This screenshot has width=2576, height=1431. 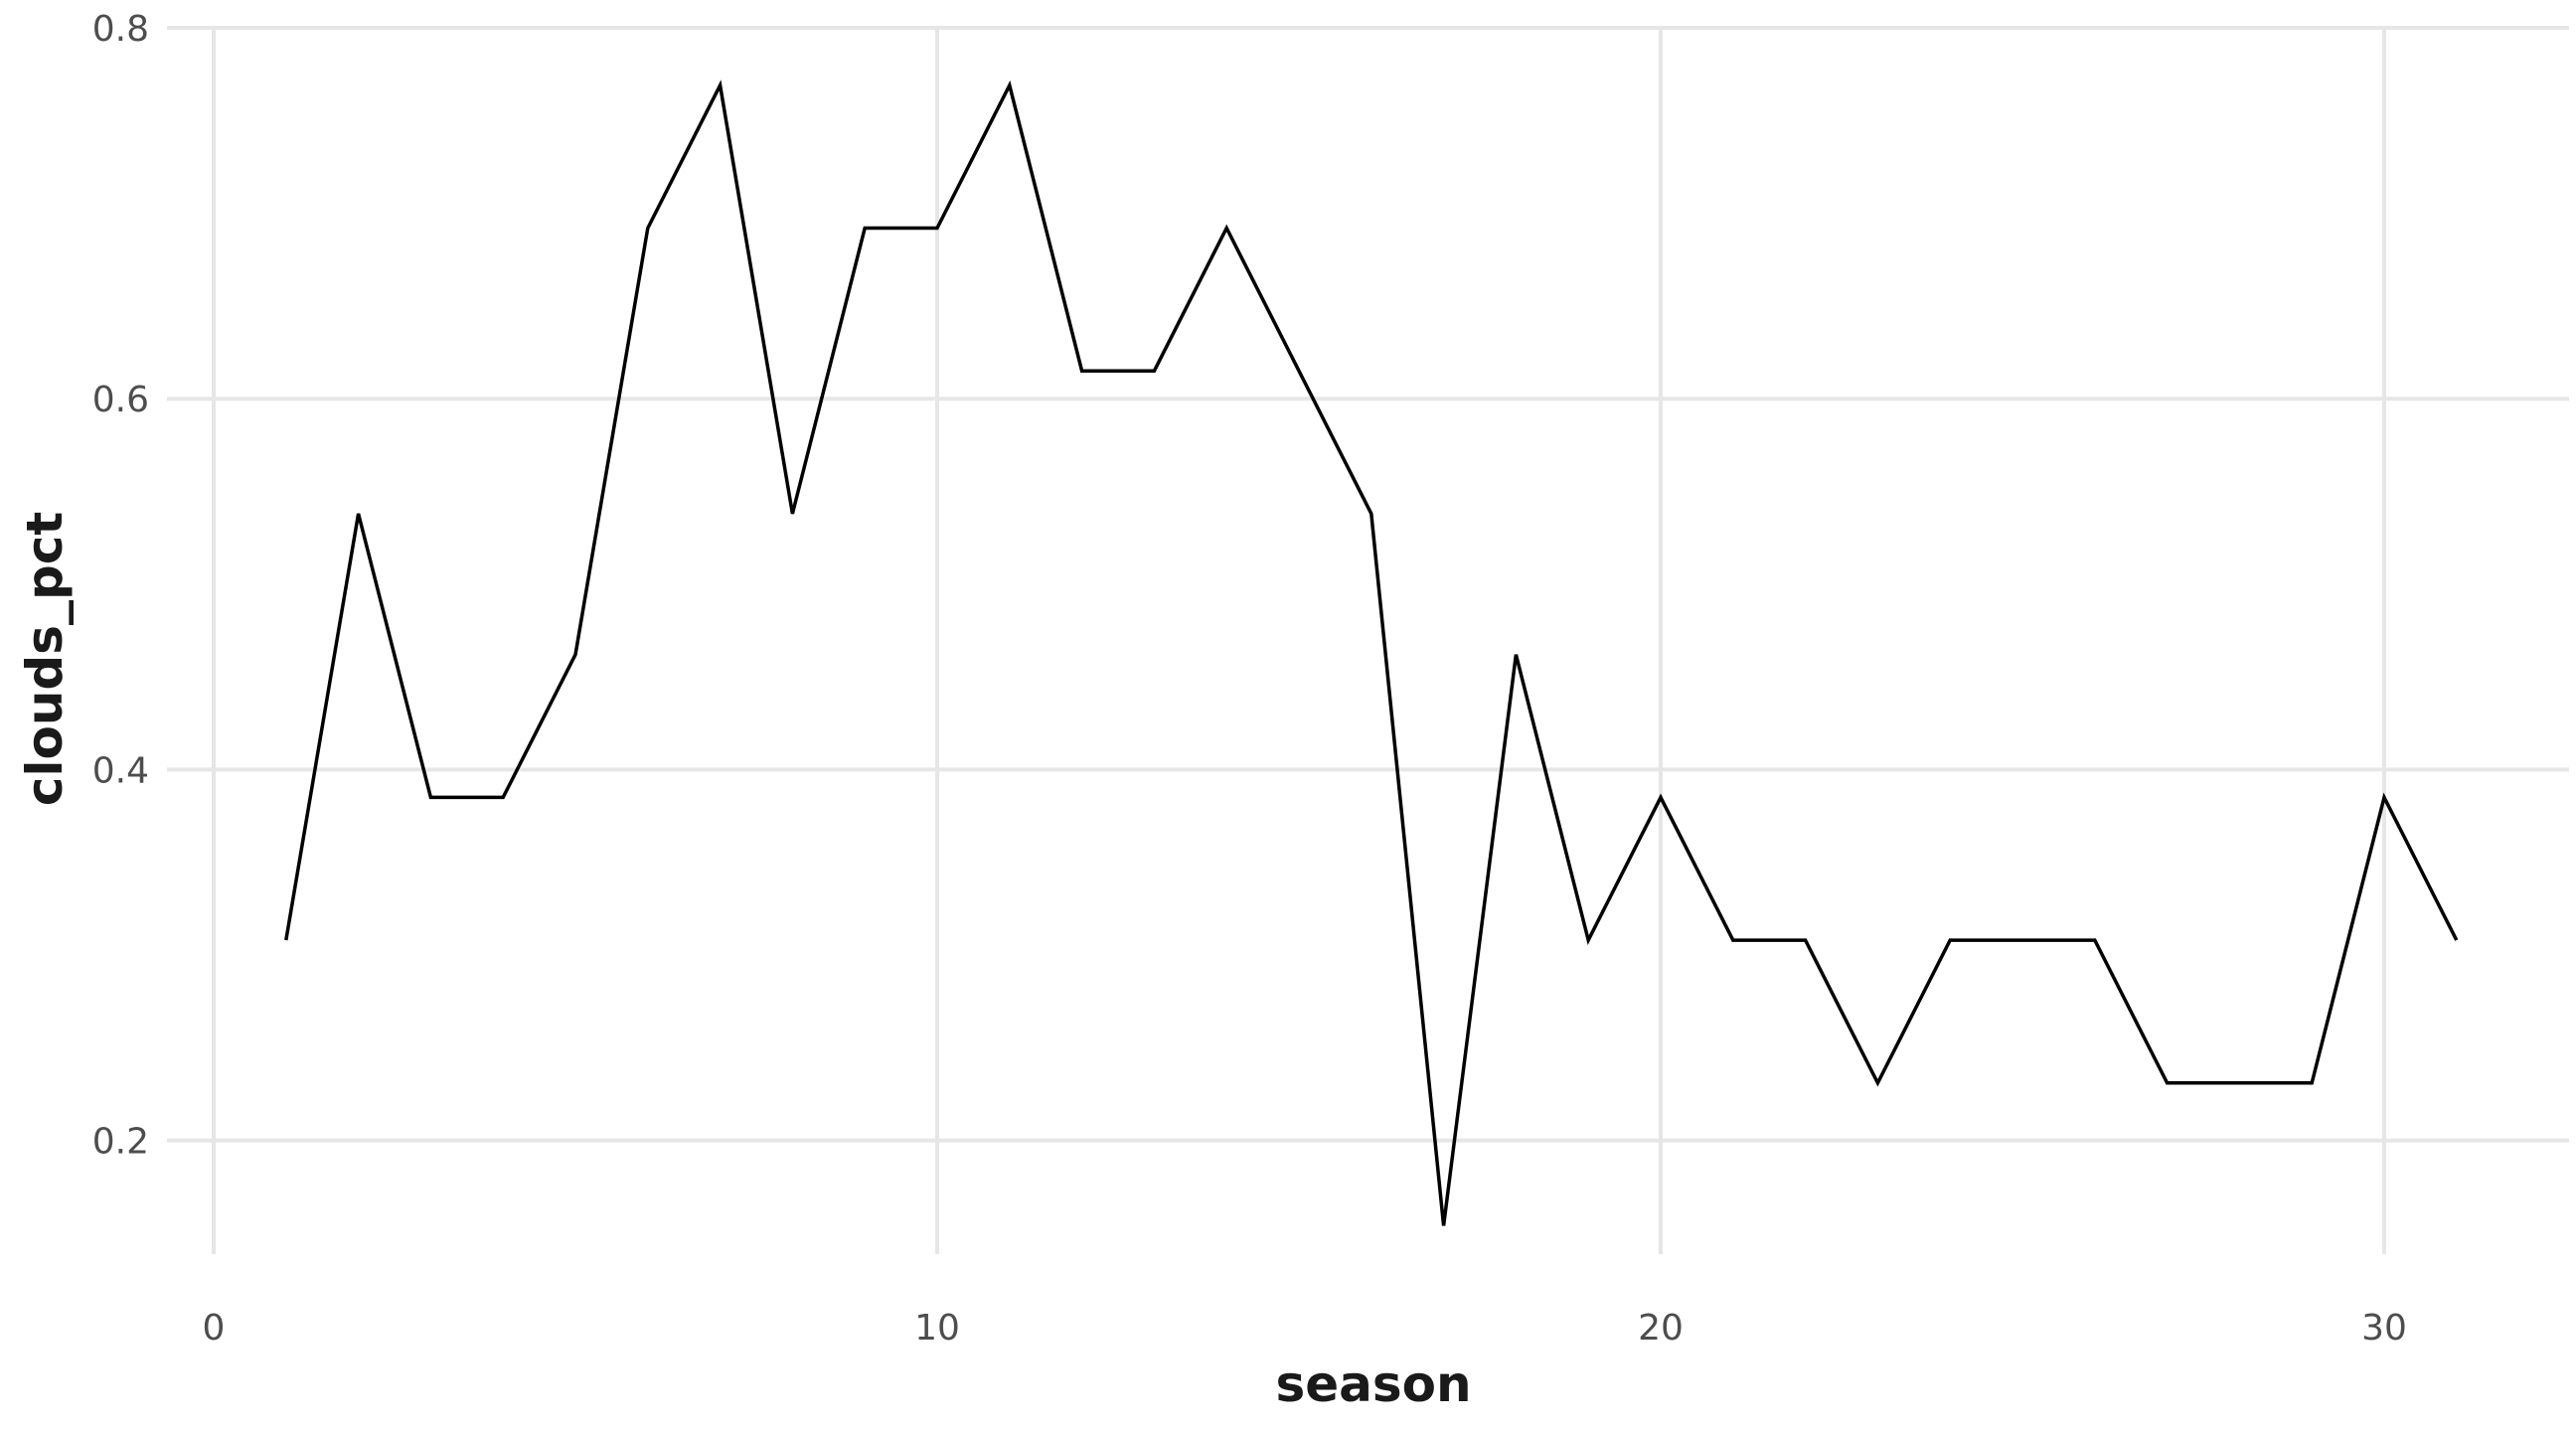 I want to click on y-axis-title: clouds_pct, so click(x=45, y=659).